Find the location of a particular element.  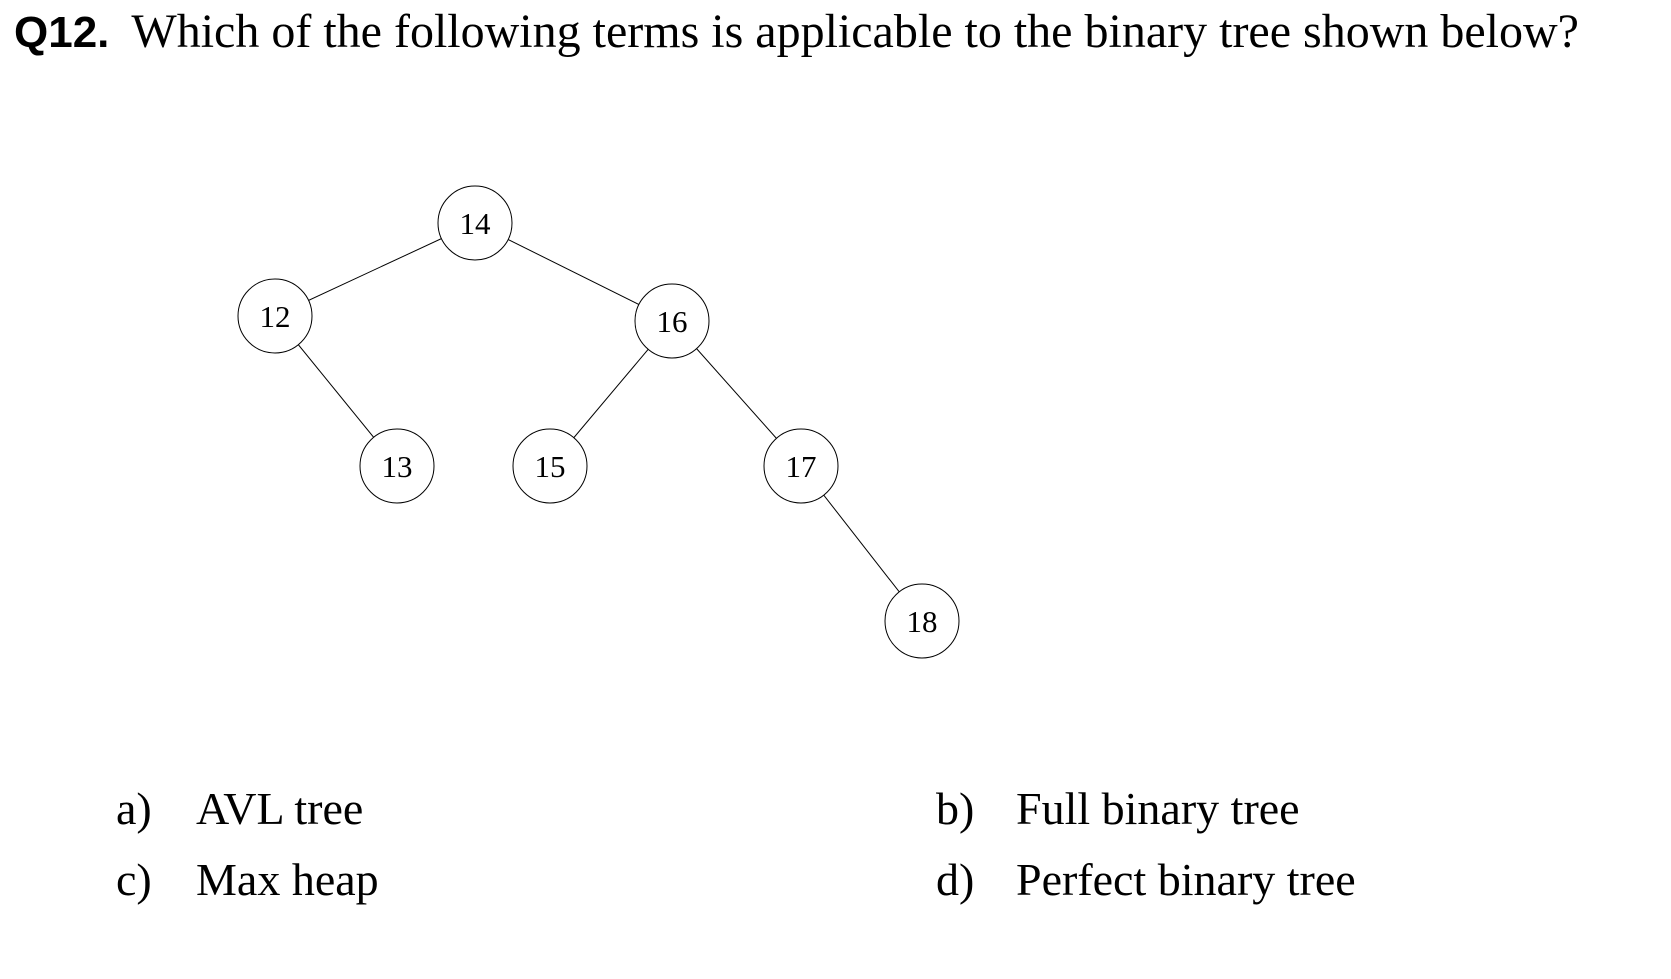

tree-node-17: 17 is located at coordinates (801, 466).